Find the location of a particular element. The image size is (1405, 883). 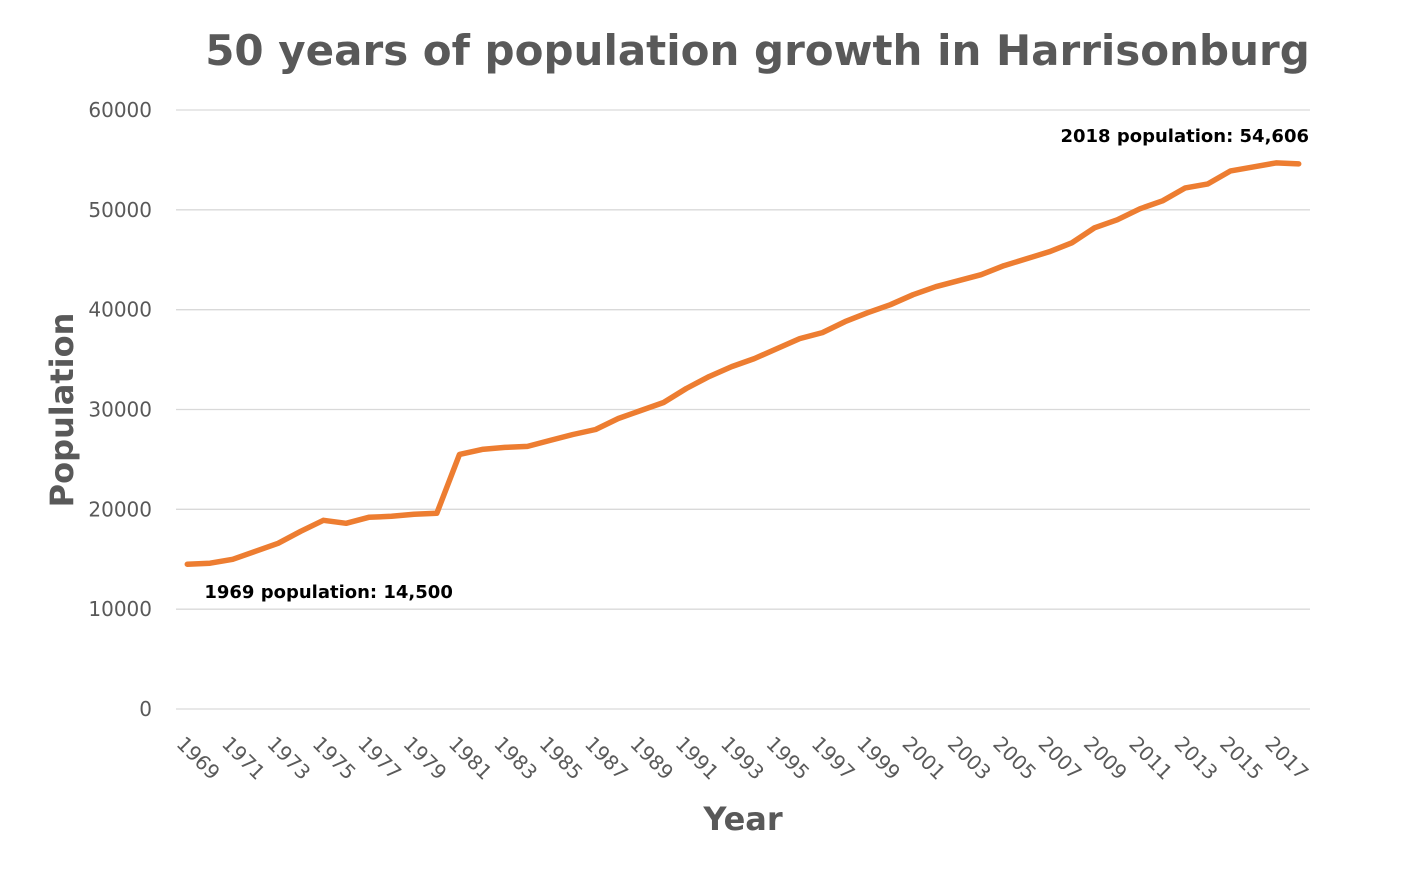

x-tick-label: 1993 is located at coordinates (742, 758).